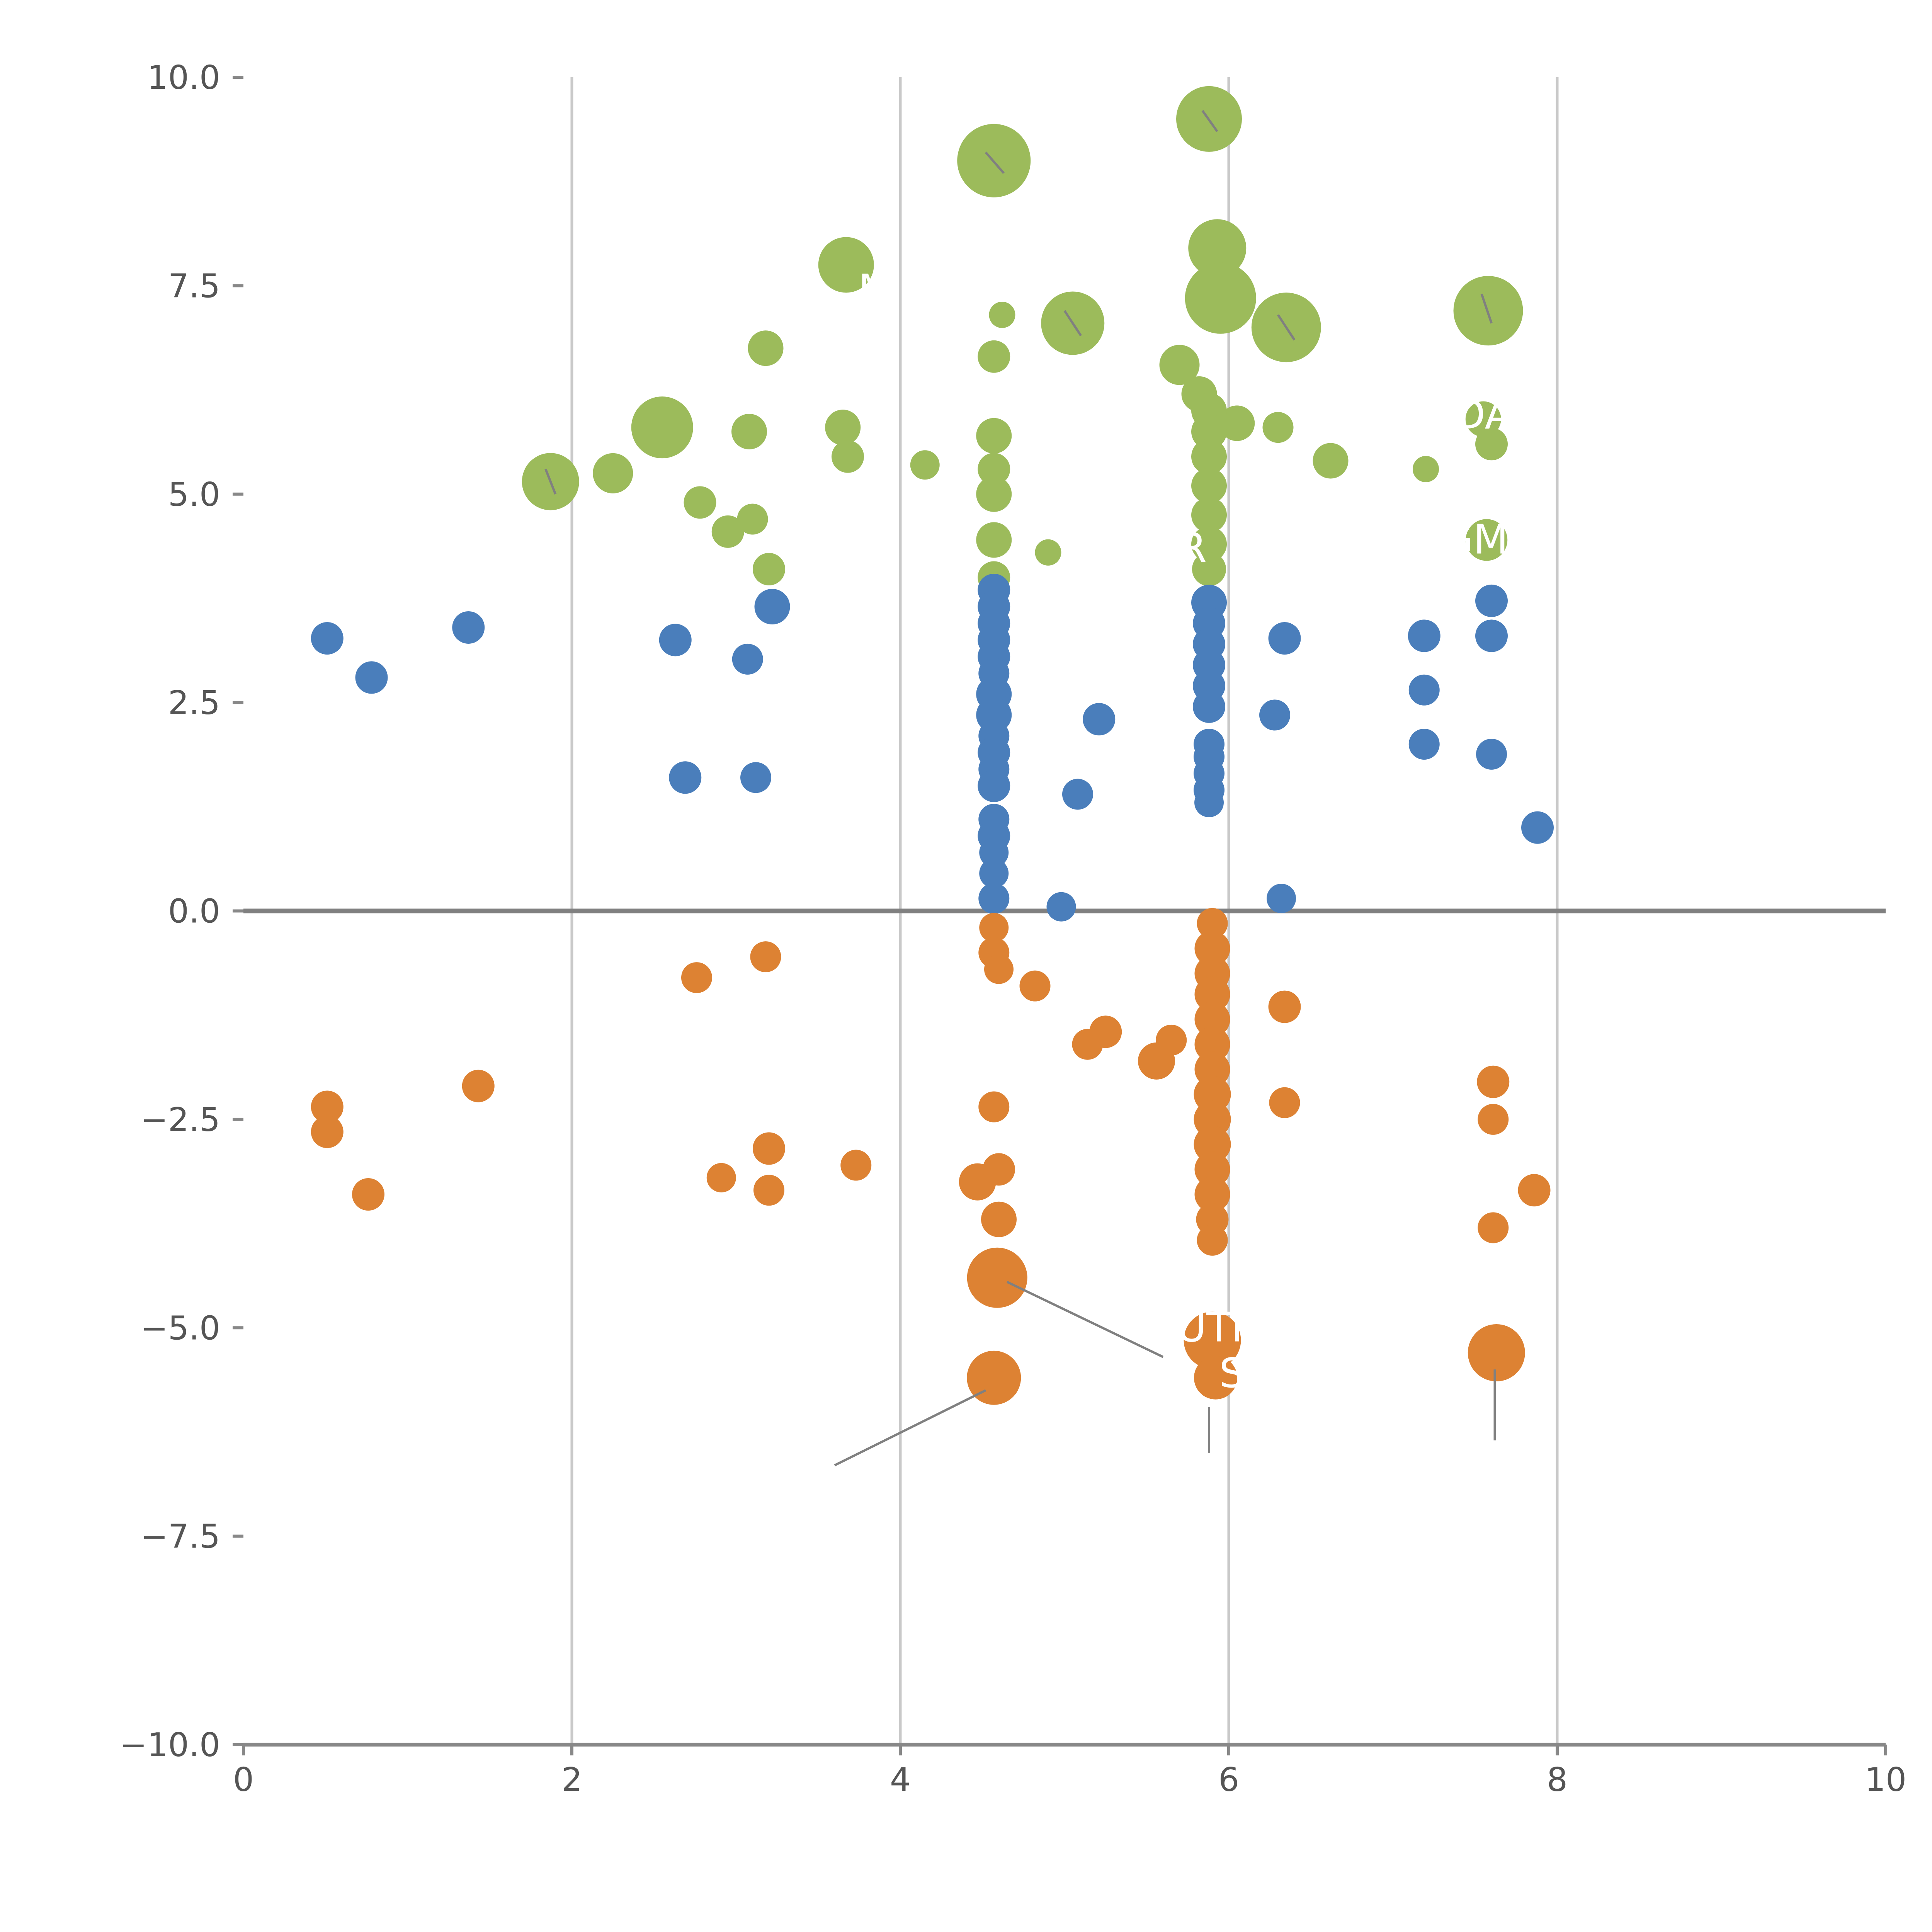 The image size is (1932, 1932). What do you see at coordinates (181, 1120) in the screenshot?
I see `y-tick-label: −2.5` at bounding box center [181, 1120].